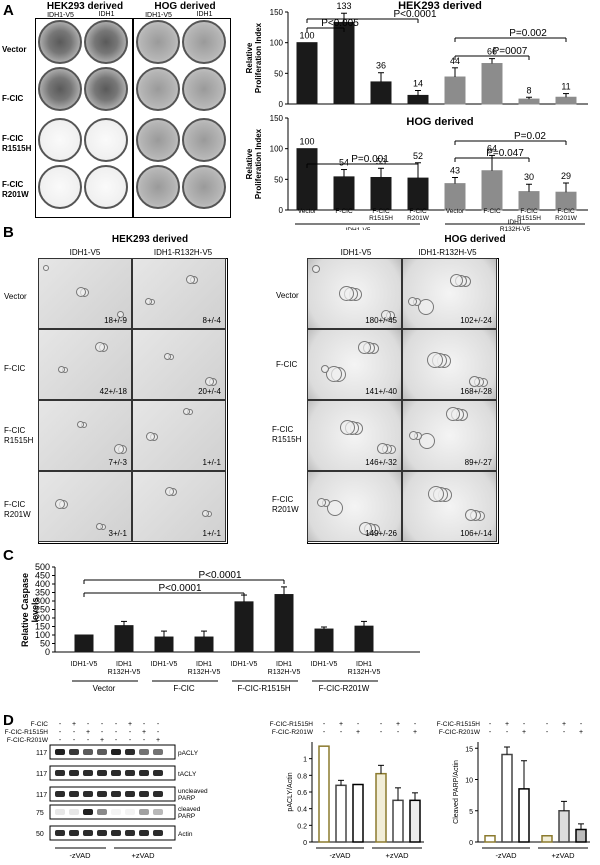  What do you see at coordinates (354, 435) in the screenshot?
I see `hog-microscopy-cell: 146+/-32` at bounding box center [354, 435].